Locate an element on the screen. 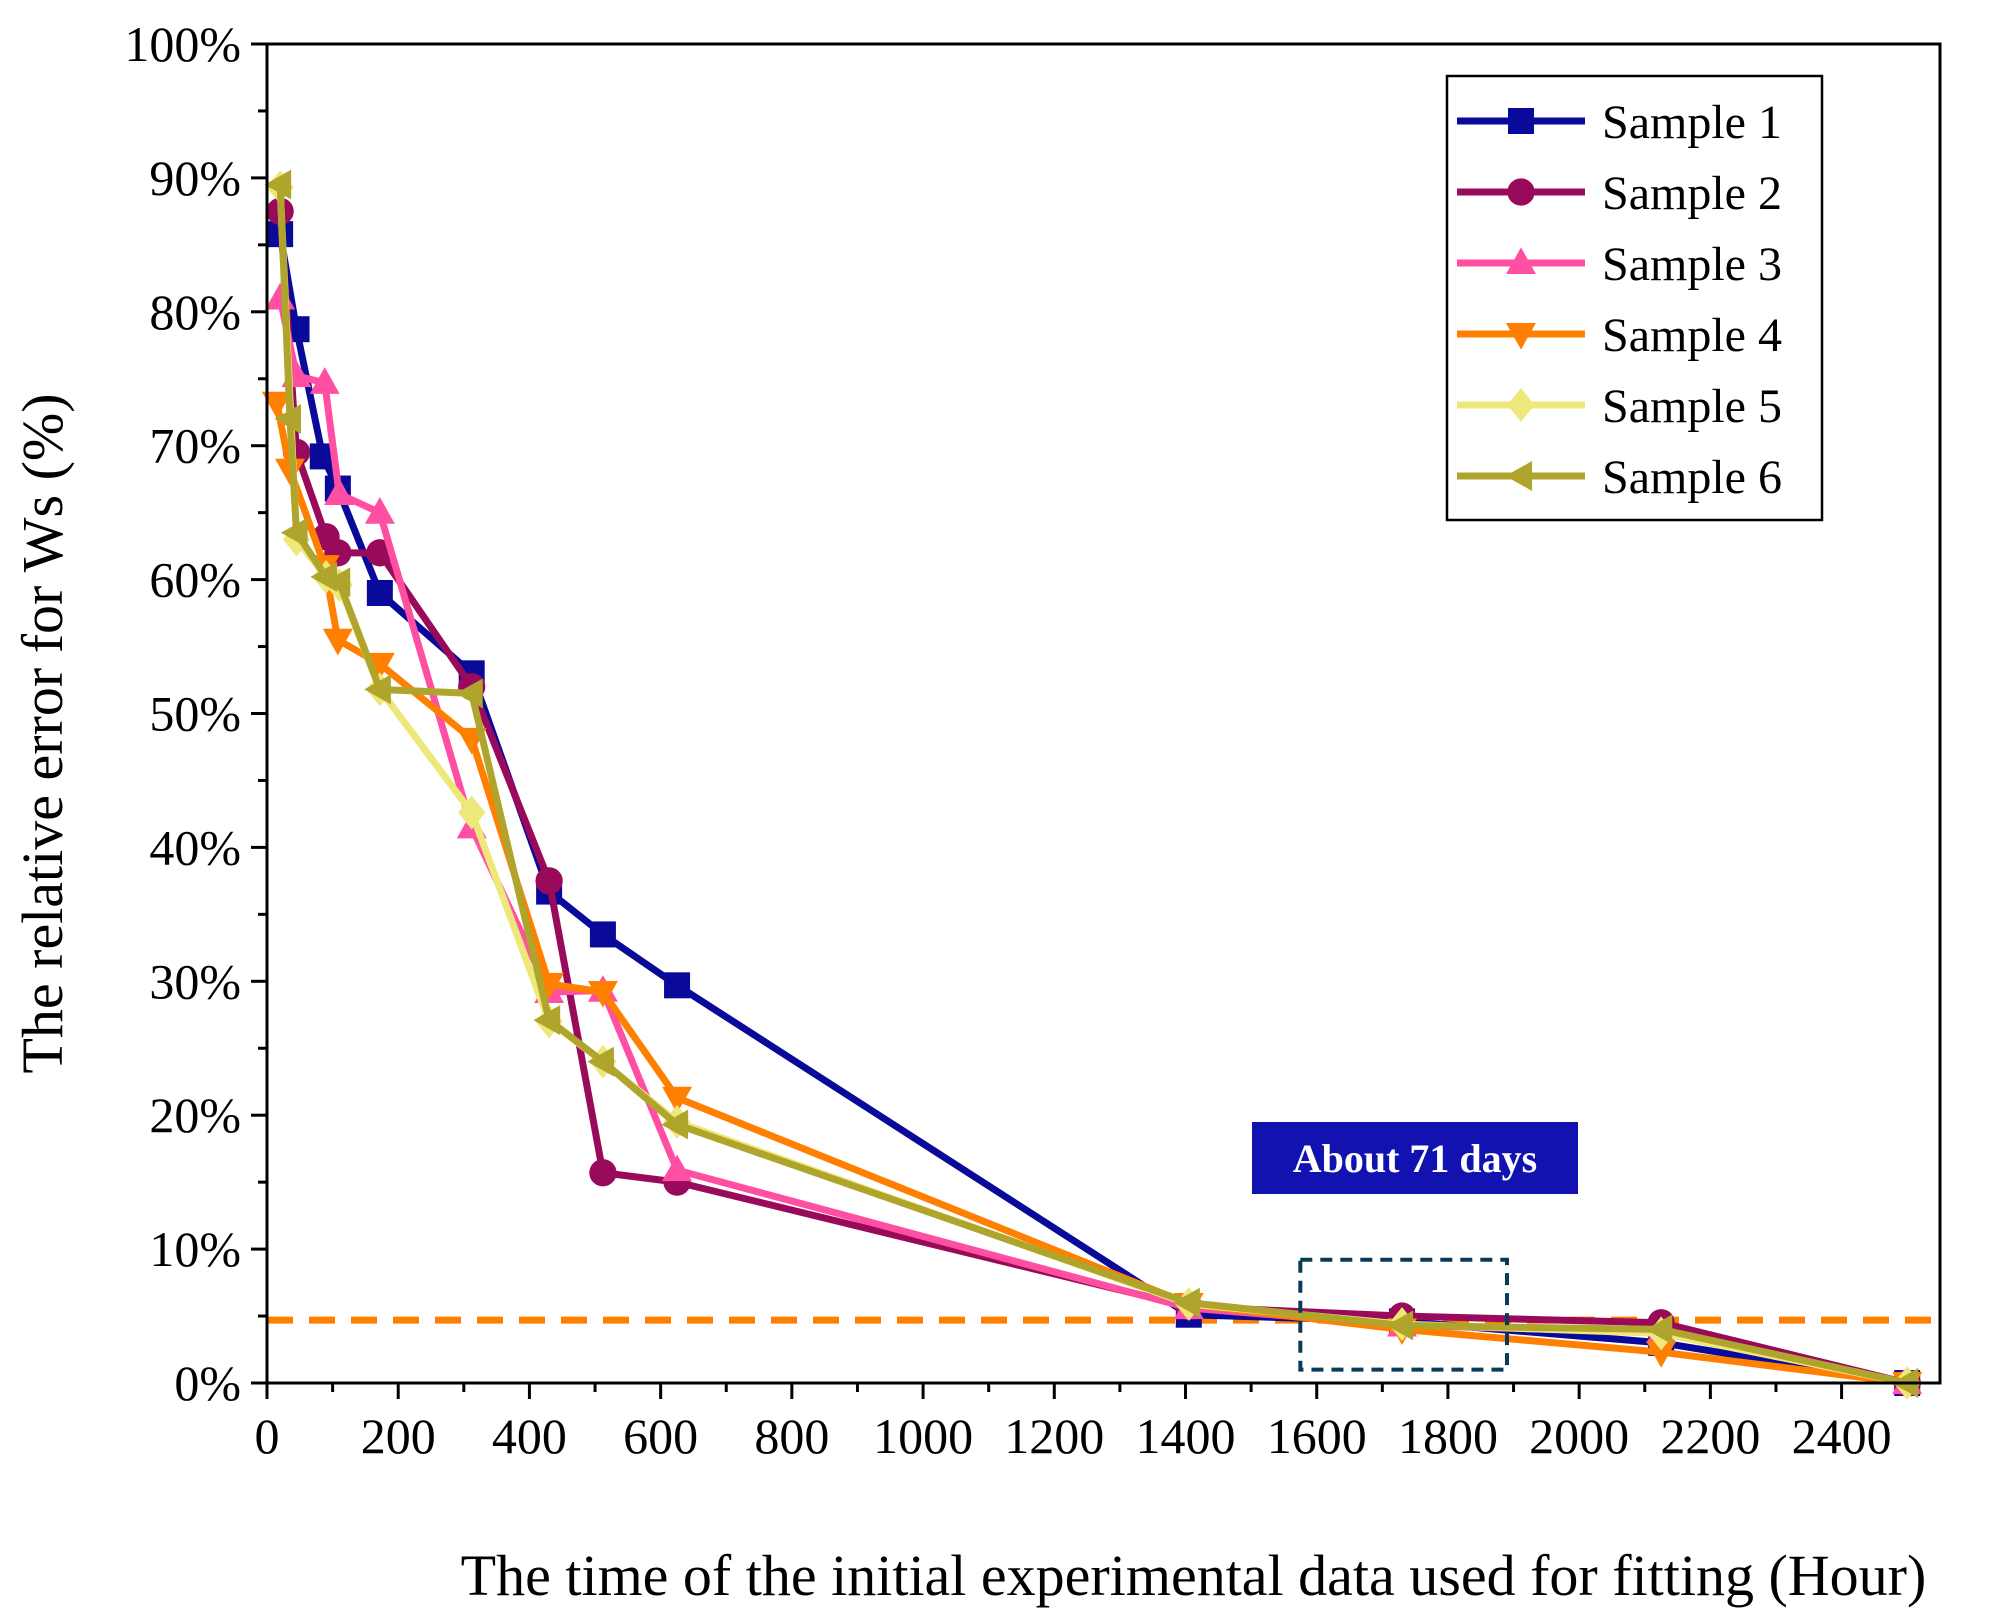  y-tick-label: 0% is located at coordinates (207, 1383).